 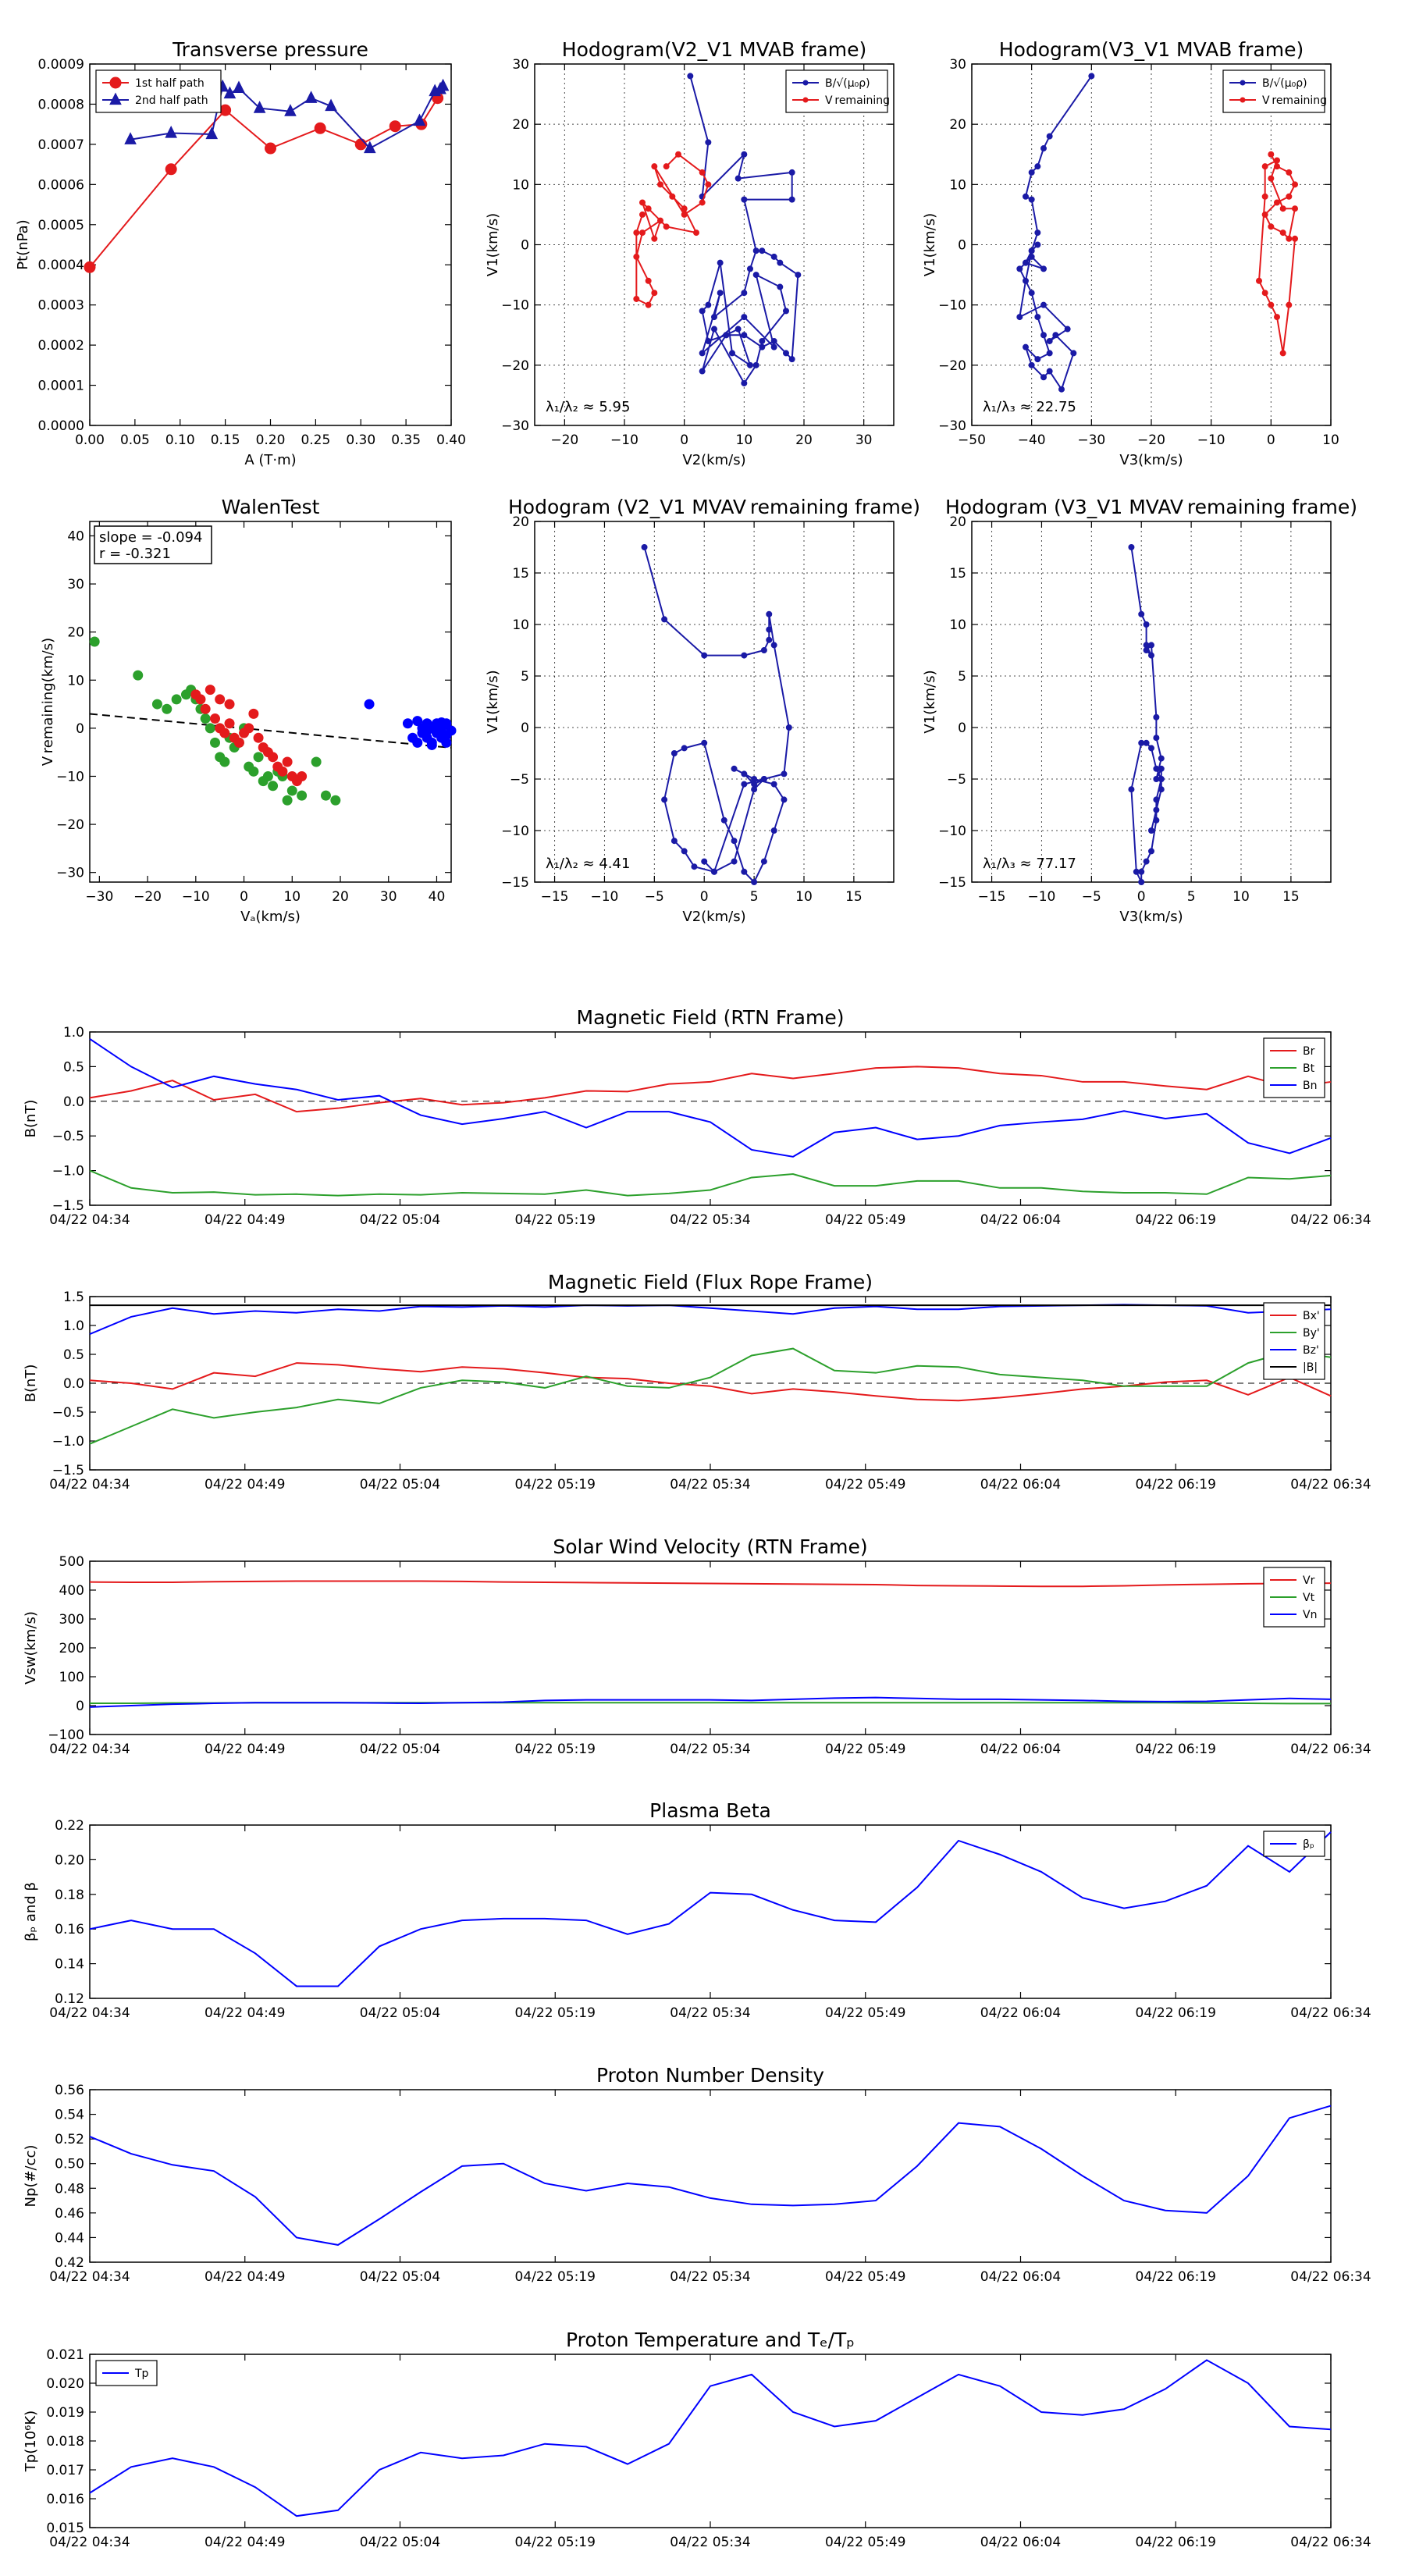 What do you see at coordinates (1271, 440) in the screenshot?
I see `x-tick-label: 0` at bounding box center [1271, 440].